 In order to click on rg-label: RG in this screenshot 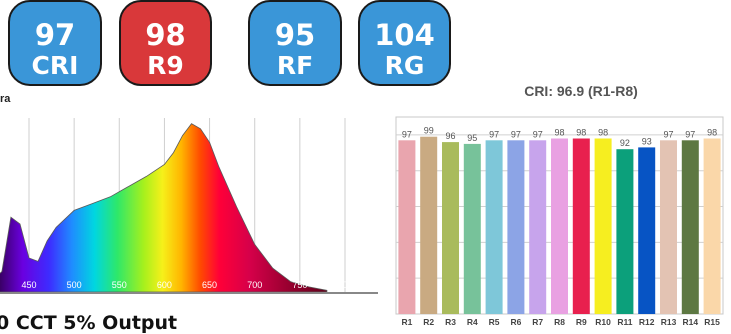, I will do `click(404, 65)`.